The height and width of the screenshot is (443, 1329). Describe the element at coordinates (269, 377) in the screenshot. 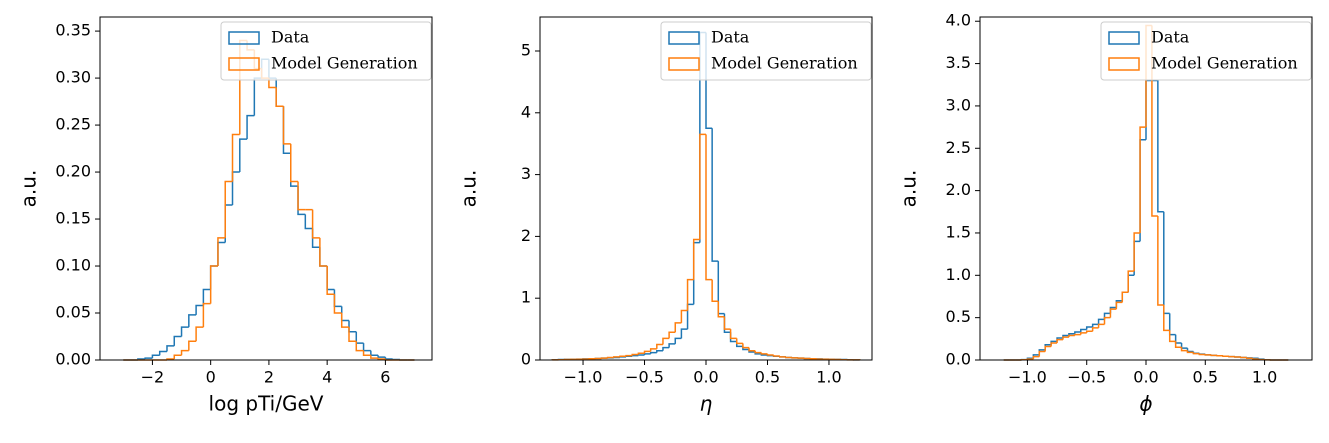

I see `x-tick-label: 2` at that location.